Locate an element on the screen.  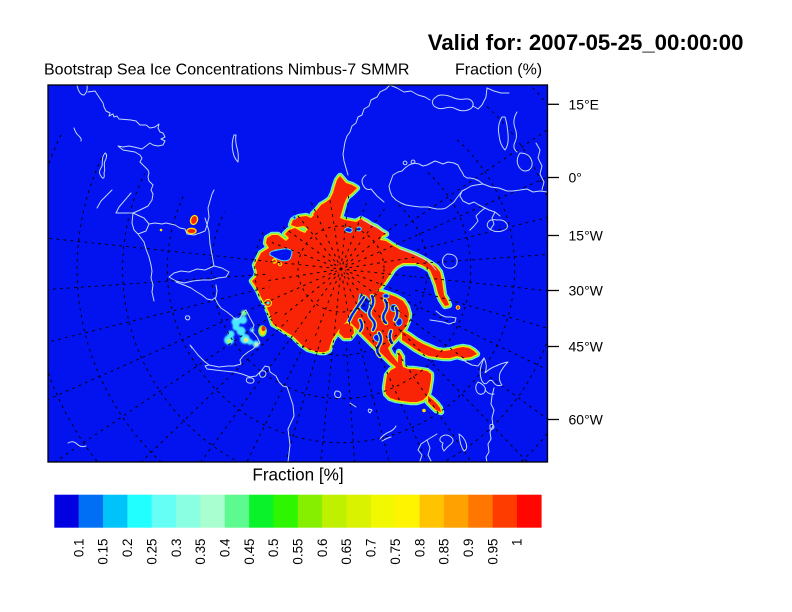
svg-text: 0.95 is located at coordinates (492, 552).